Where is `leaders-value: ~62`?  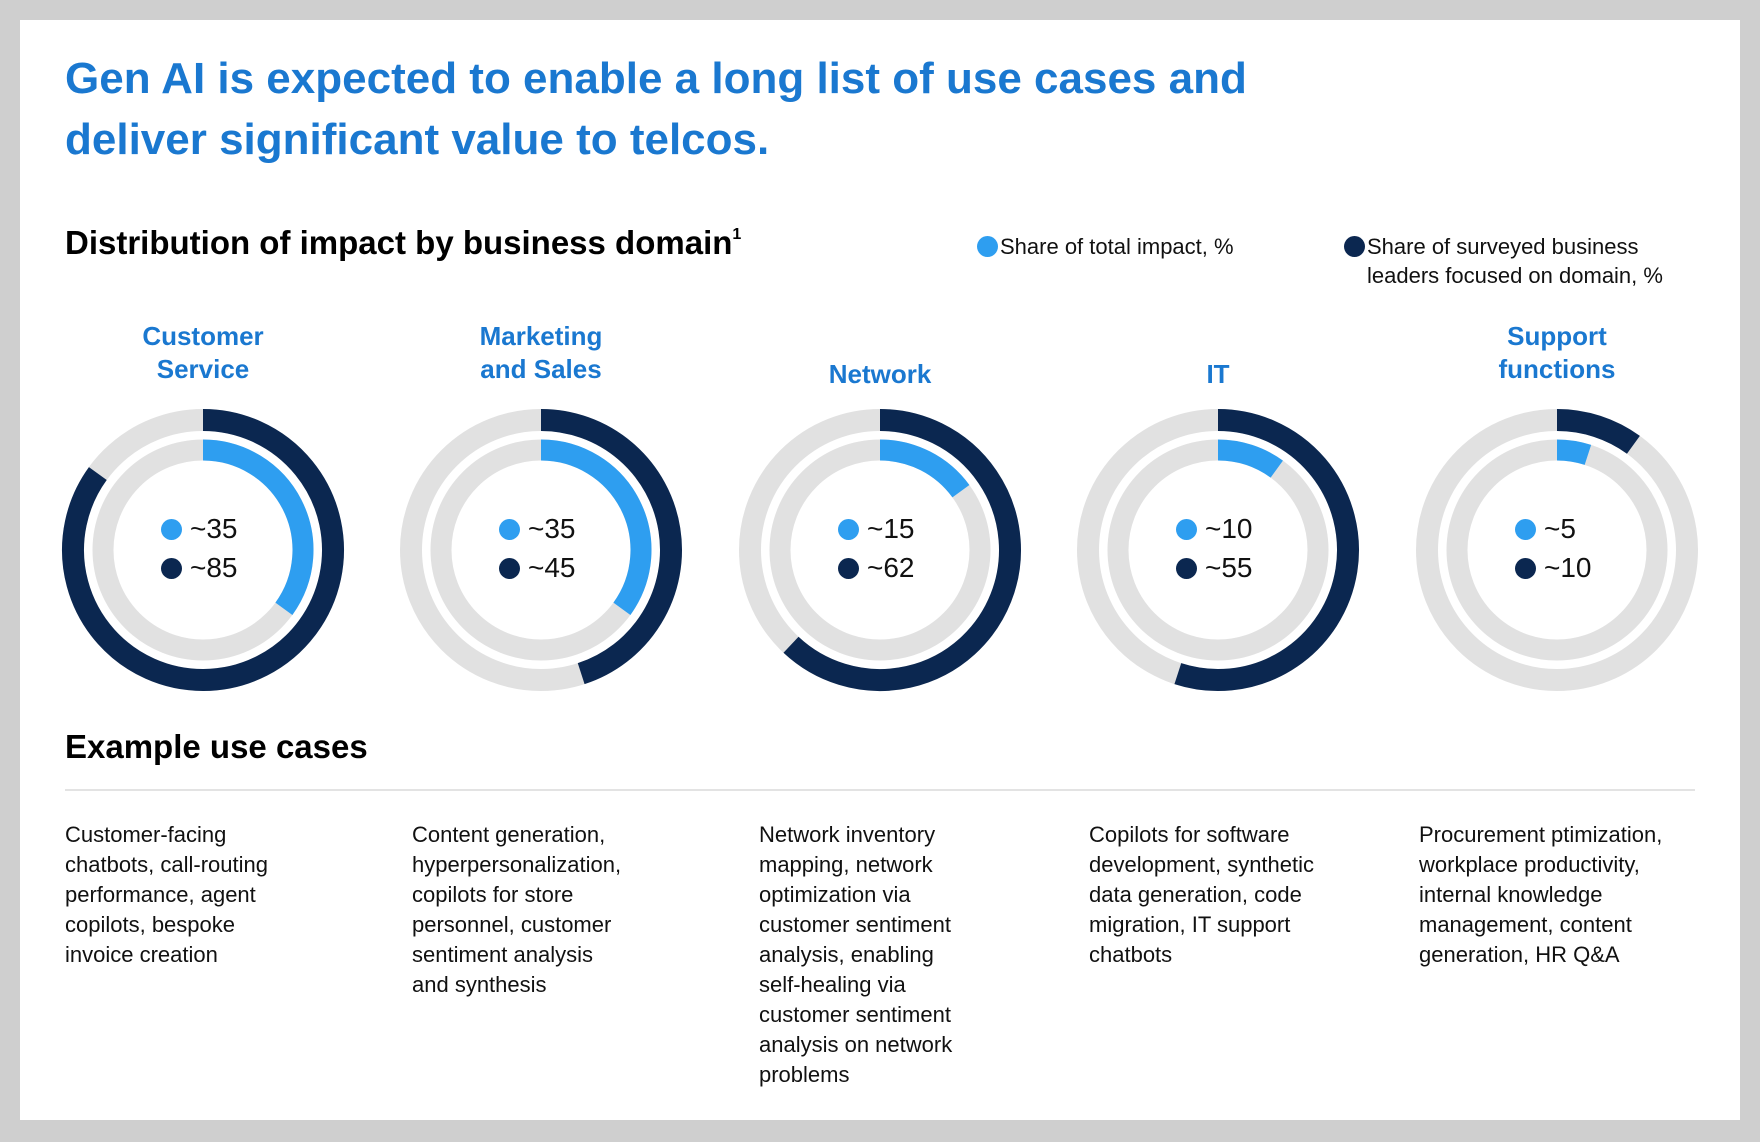 leaders-value: ~62 is located at coordinates (876, 568).